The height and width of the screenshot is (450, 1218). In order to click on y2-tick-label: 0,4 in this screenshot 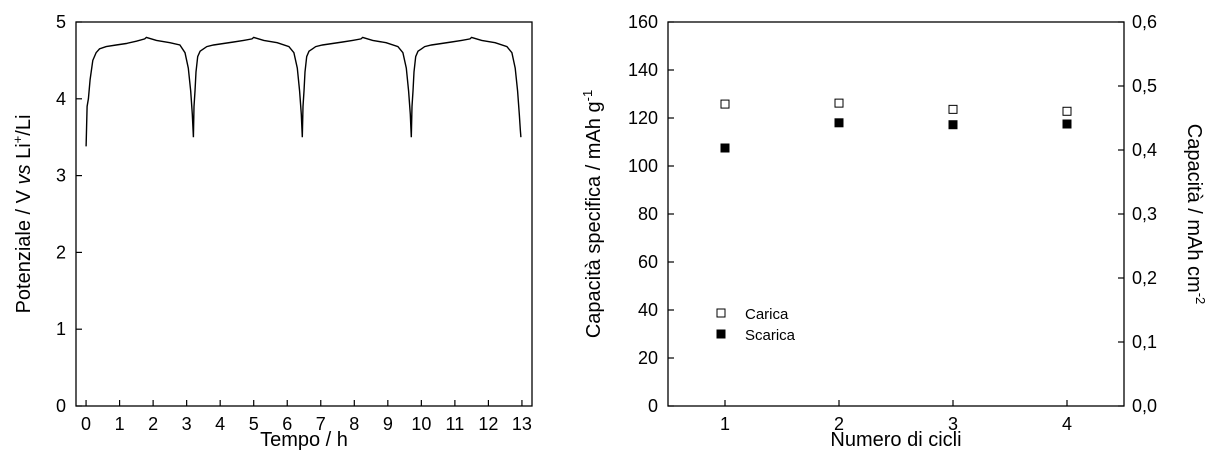, I will do `click(1144, 150)`.